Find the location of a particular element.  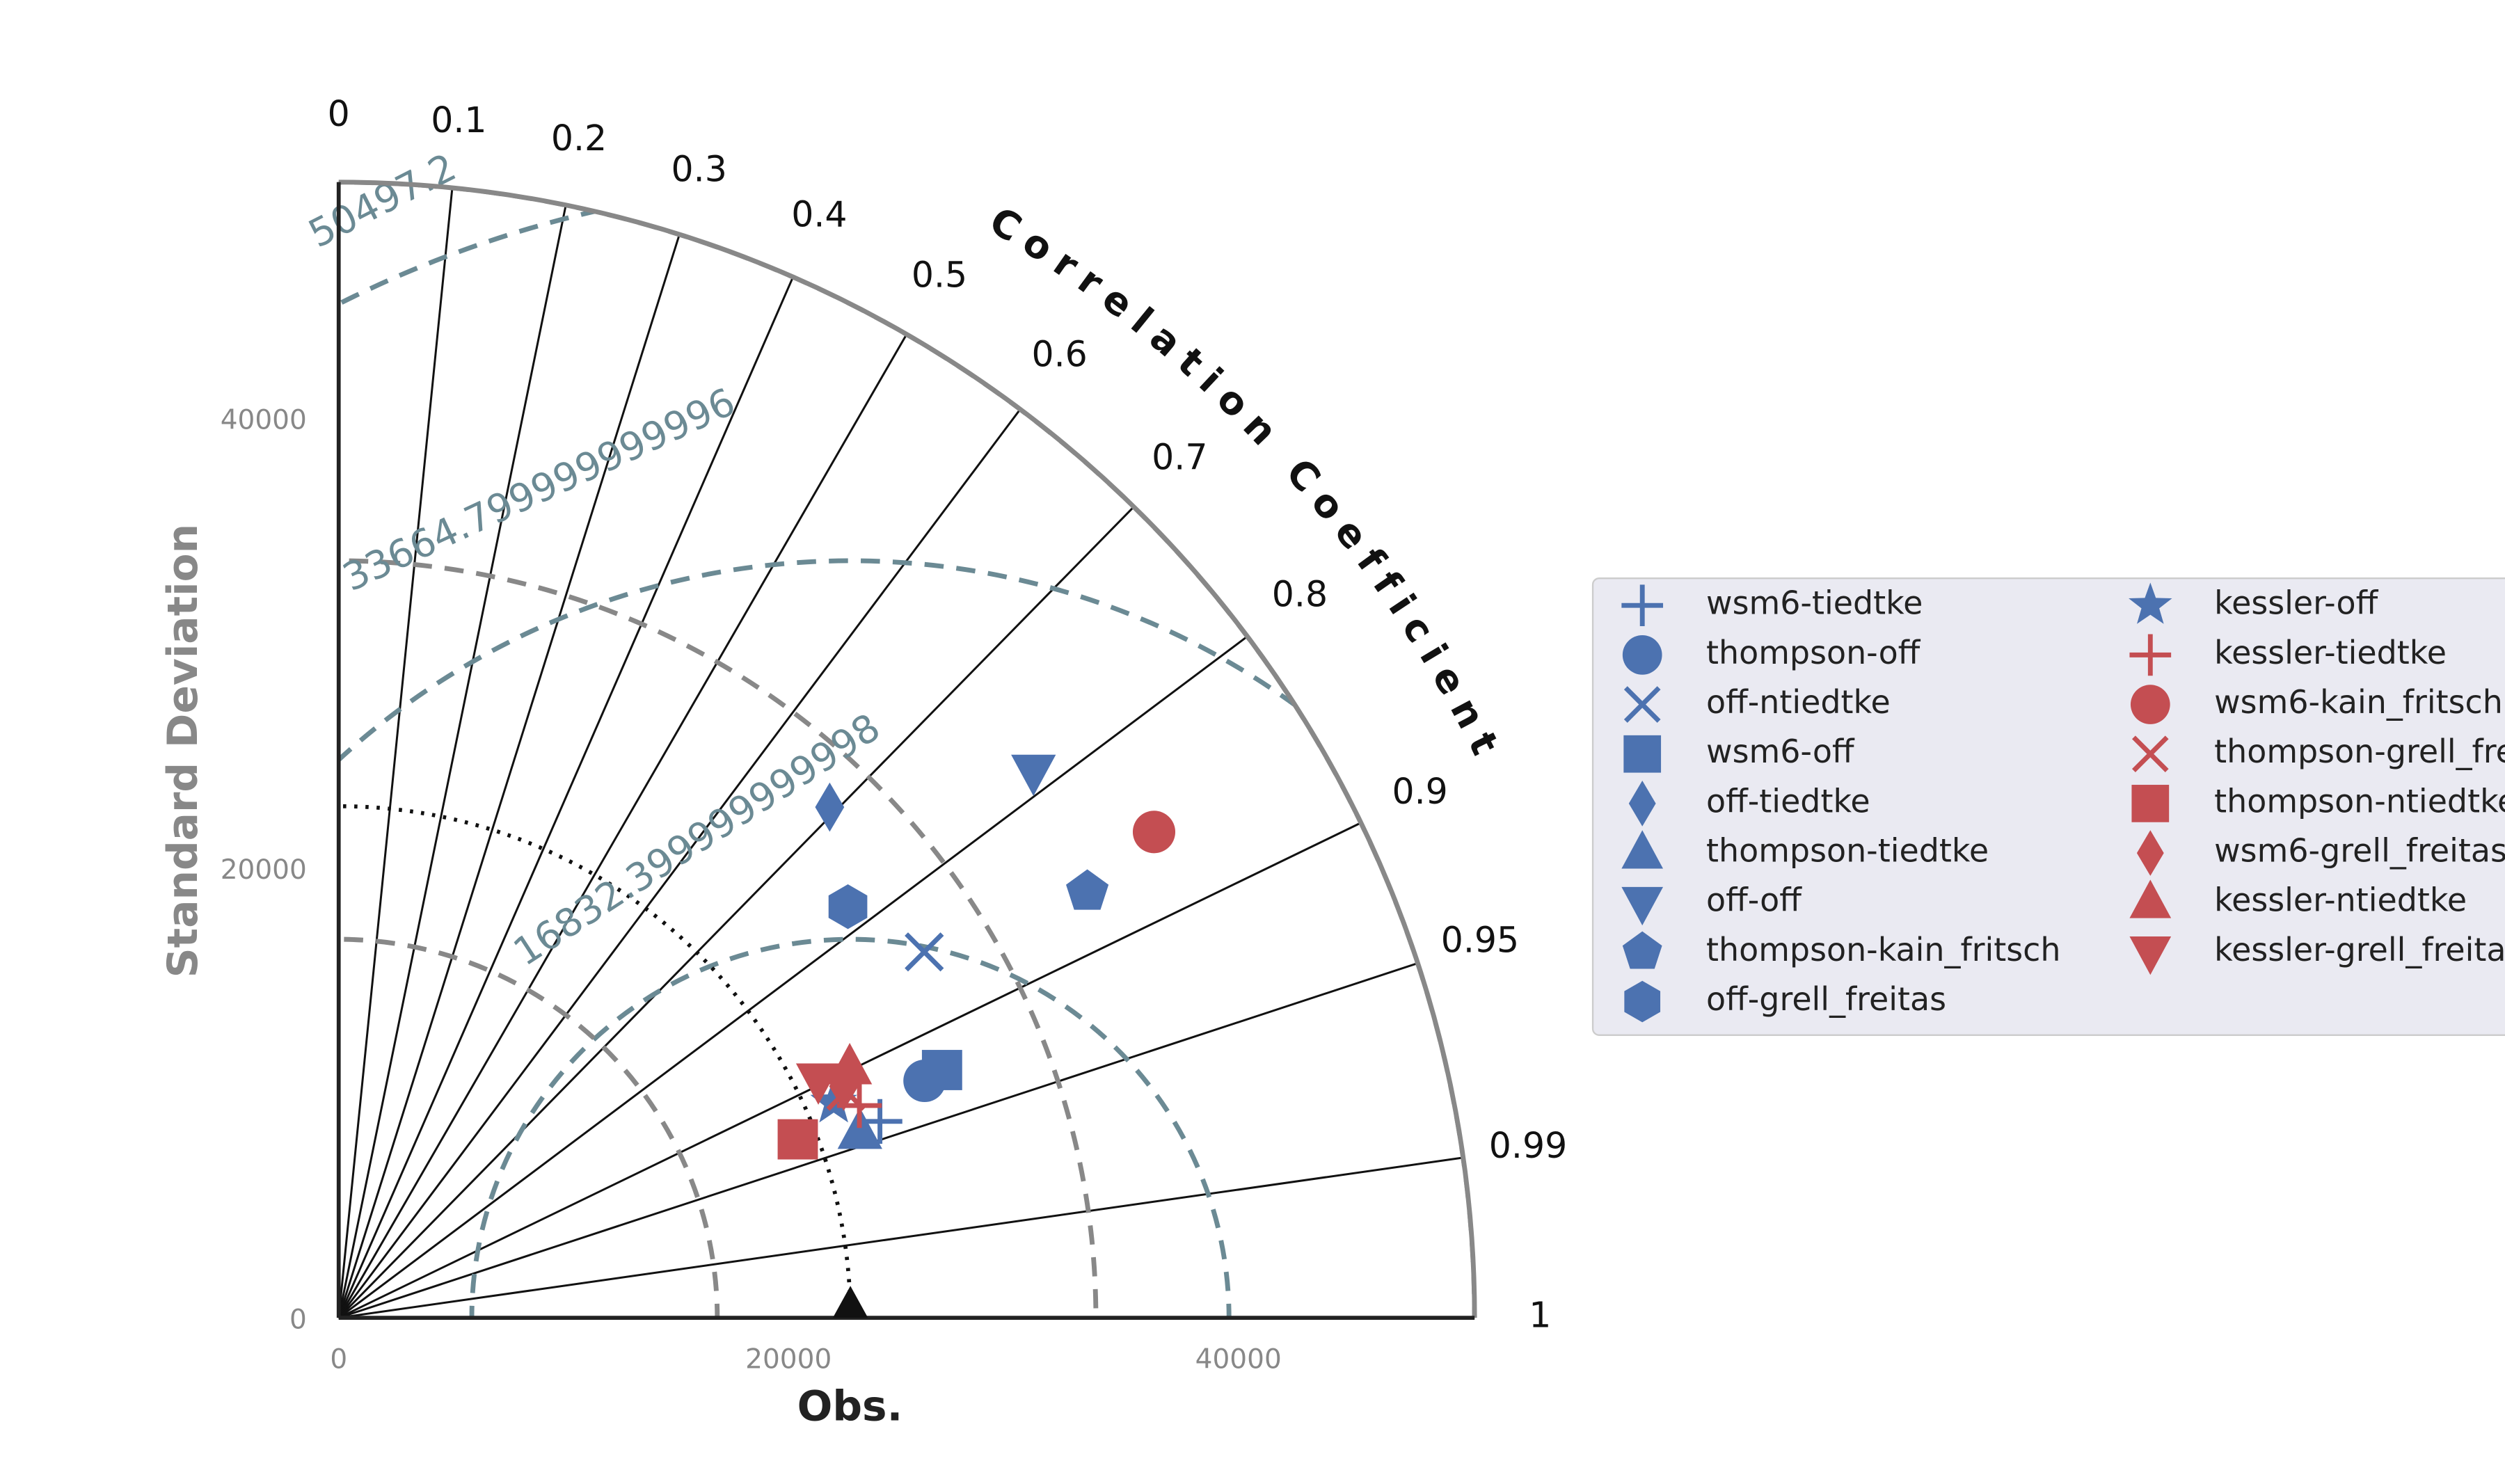

legend-label: wsm6-off is located at coordinates (1780, 752).